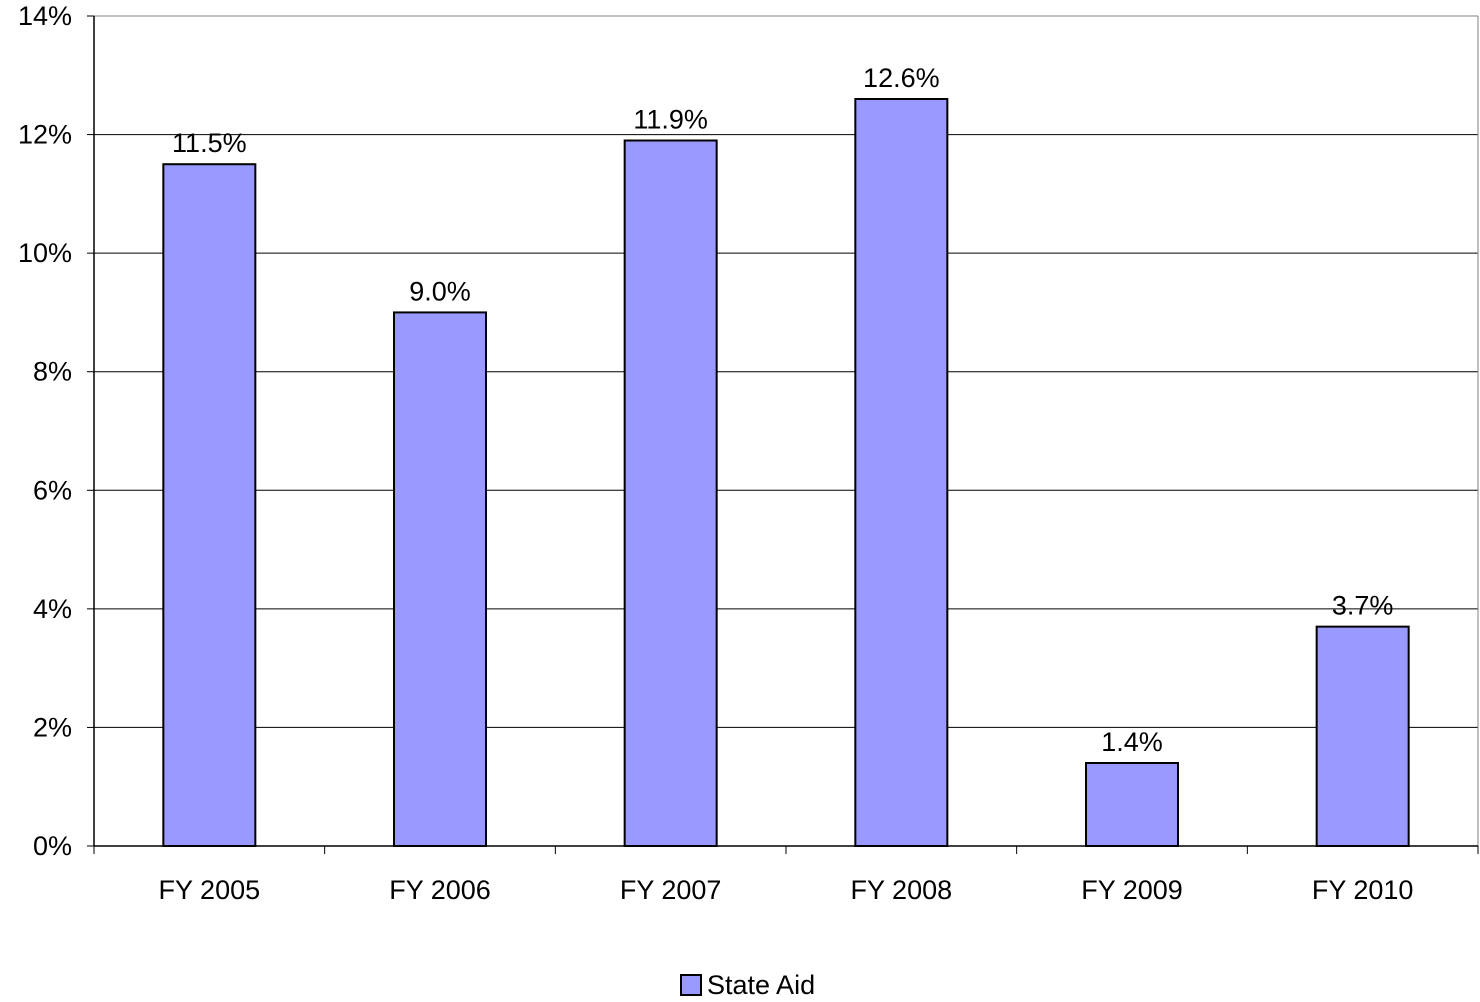 This screenshot has height=1002, width=1480. Describe the element at coordinates (440, 291) in the screenshot. I see `data-label: 9.0%` at that location.